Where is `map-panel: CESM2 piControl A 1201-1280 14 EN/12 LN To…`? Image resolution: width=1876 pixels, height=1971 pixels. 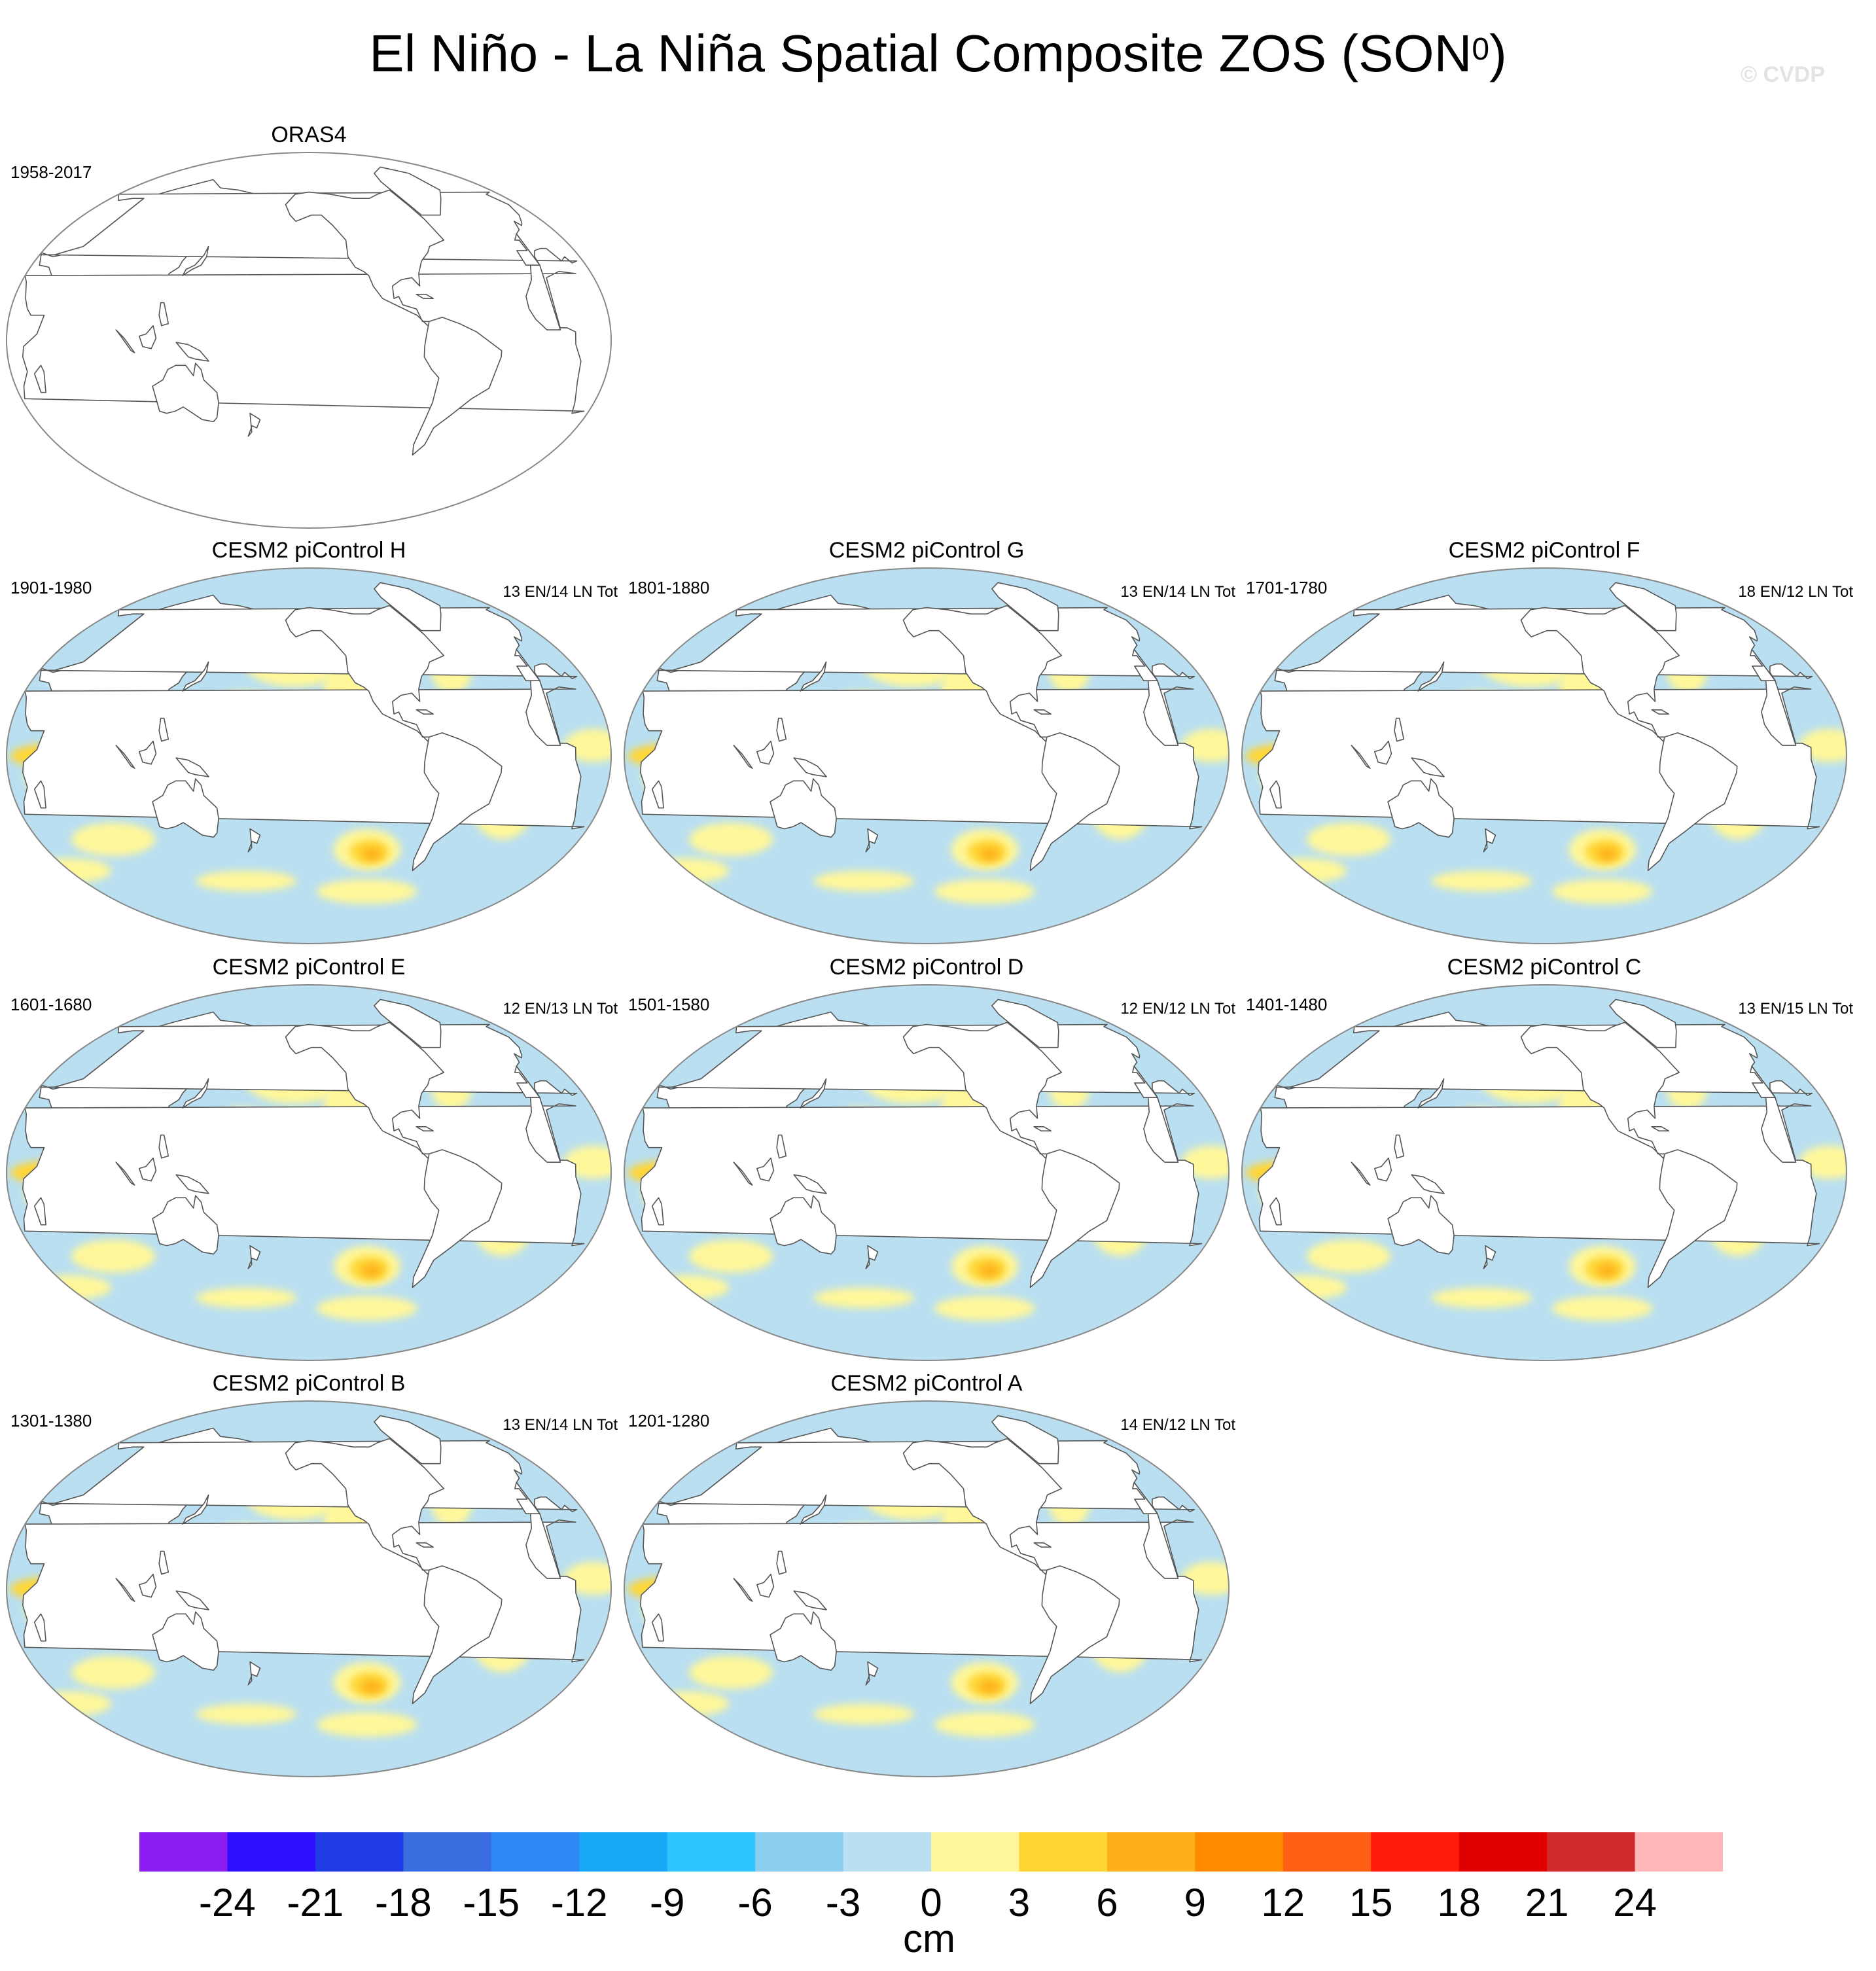
map-panel: CESM2 piControl A 1201-1280 14 EN/12 LN To… is located at coordinates (926, 1571).